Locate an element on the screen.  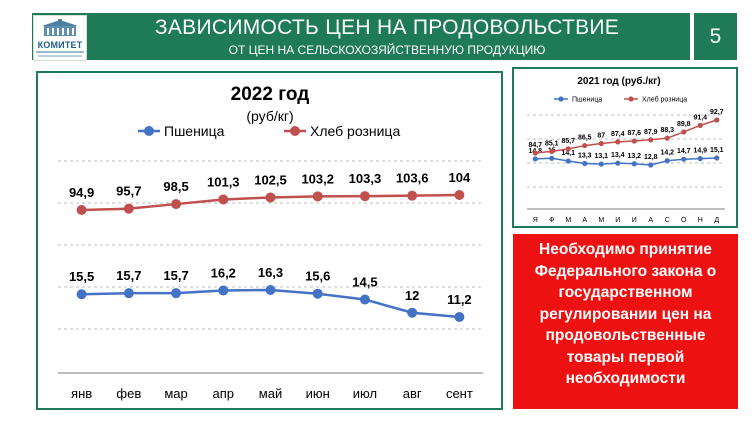
chart-2022-data-label-1: 103,3 is located at coordinates (365, 178).